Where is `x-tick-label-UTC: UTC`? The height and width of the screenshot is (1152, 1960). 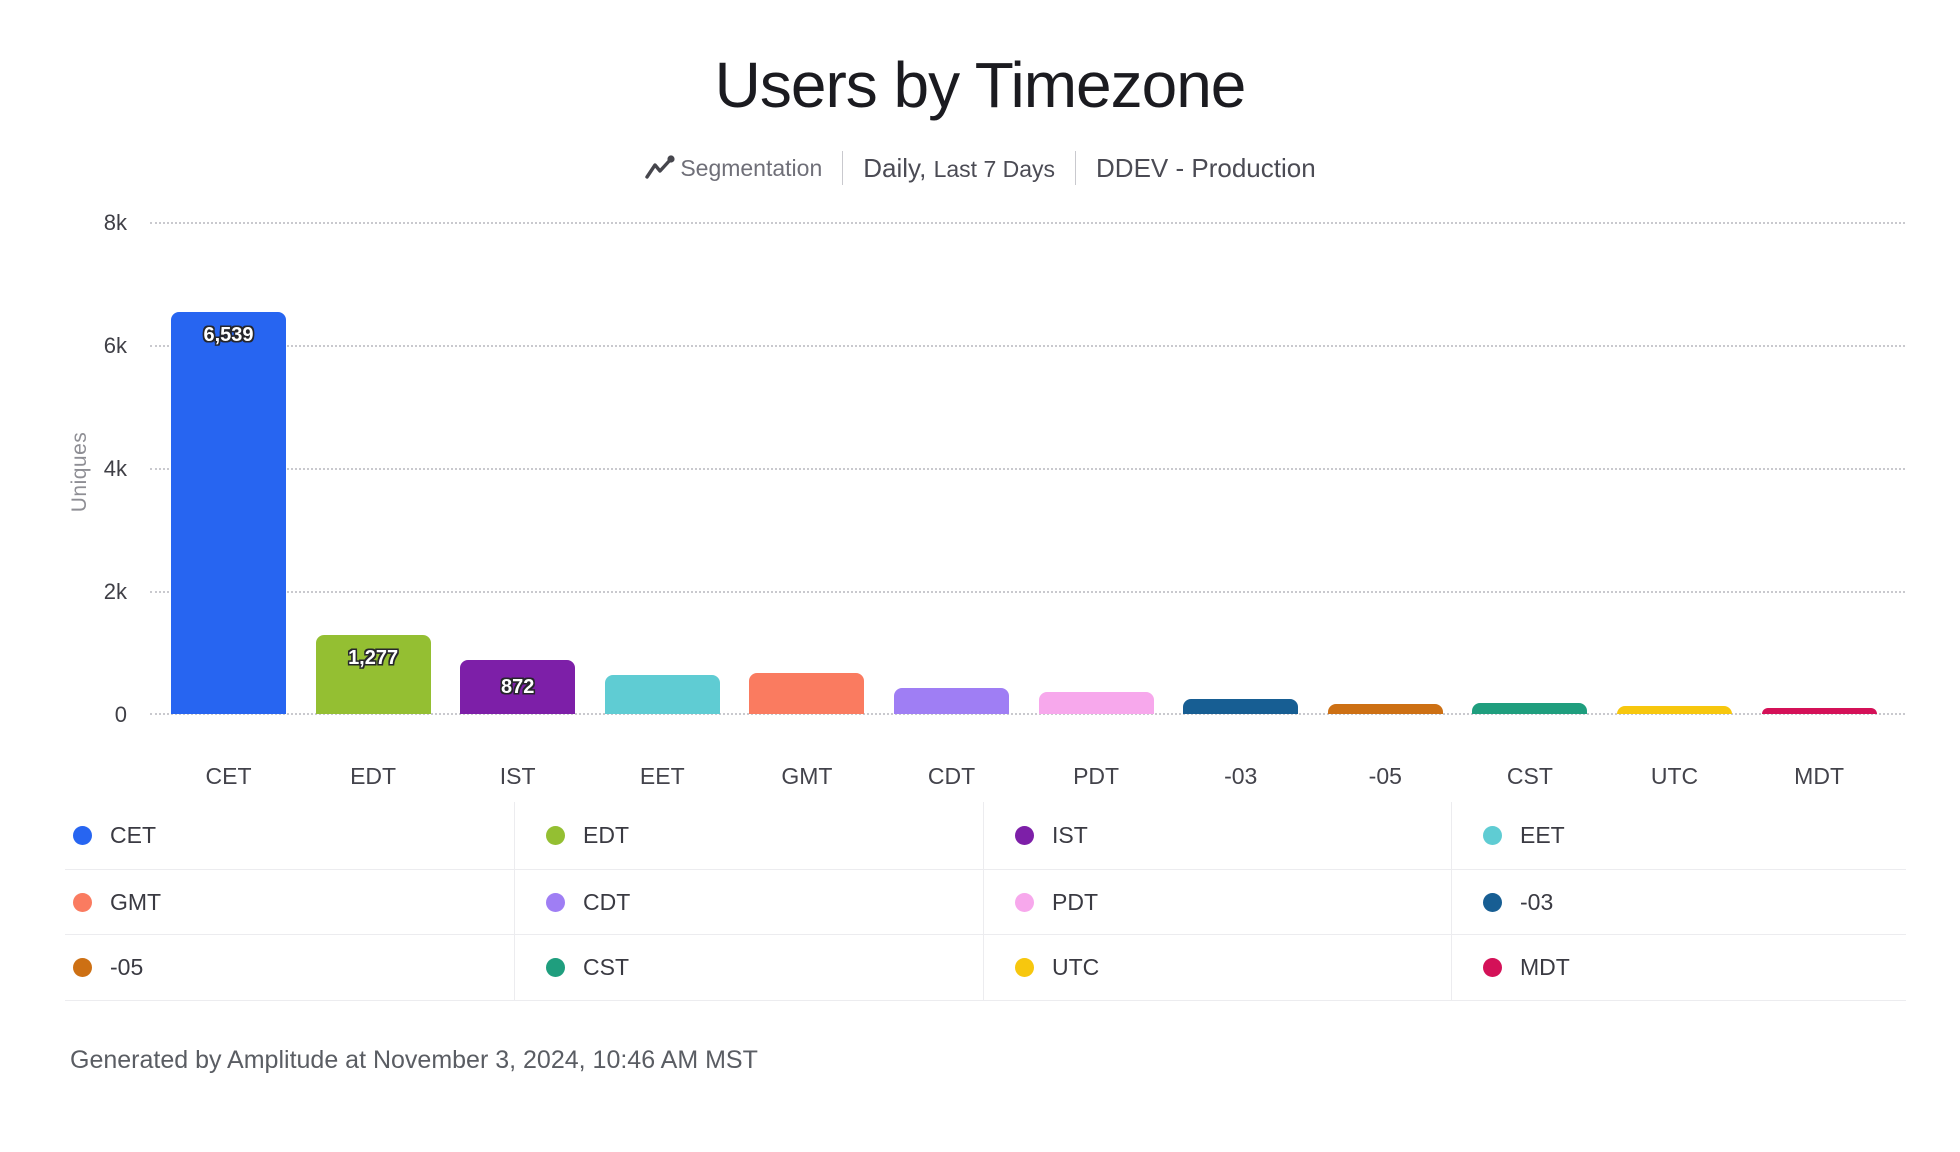 x-tick-label-UTC: UTC is located at coordinates (1674, 776).